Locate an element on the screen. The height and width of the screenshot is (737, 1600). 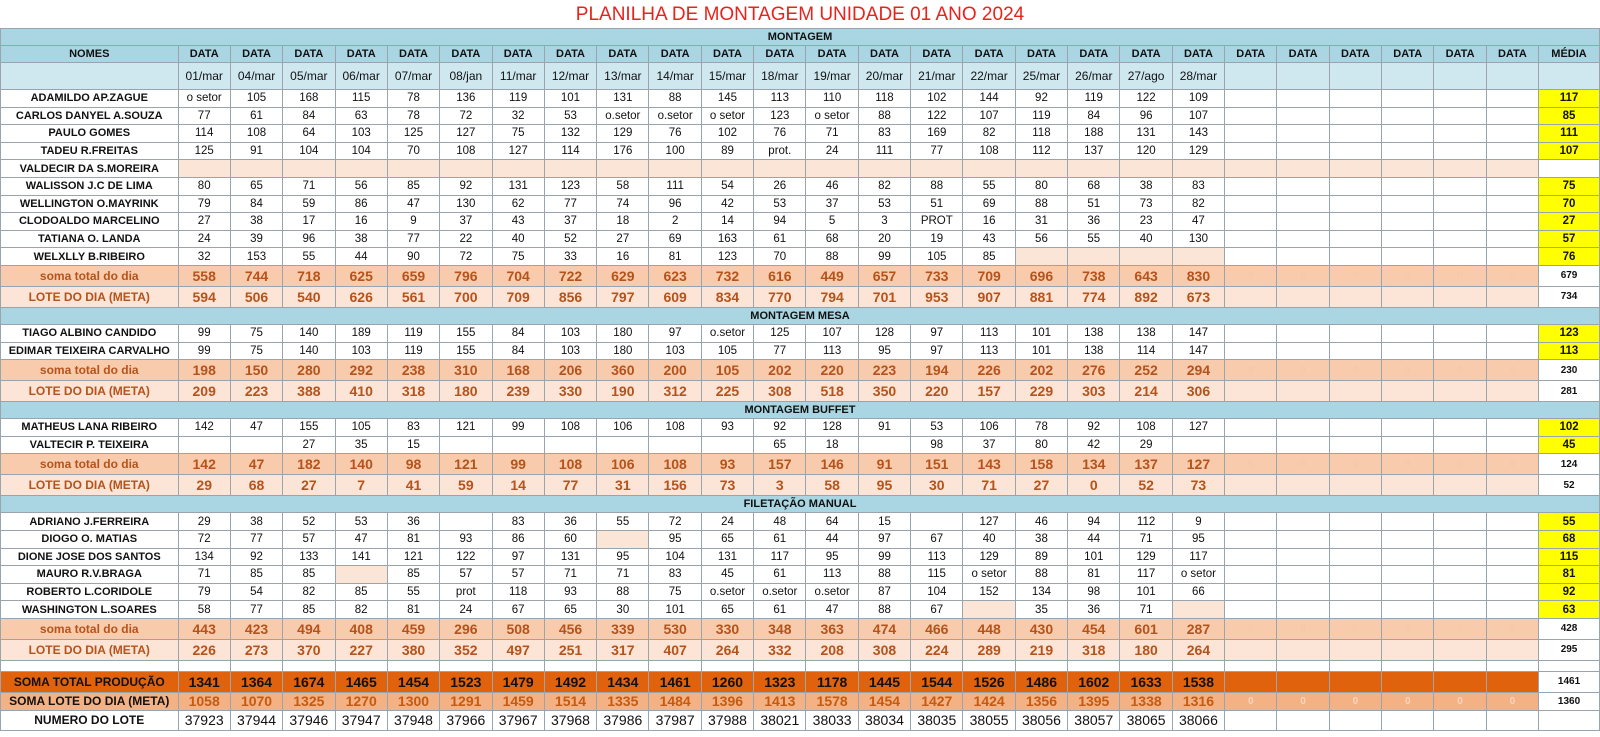
production-cell: 81 is located at coordinates (1094, 574).